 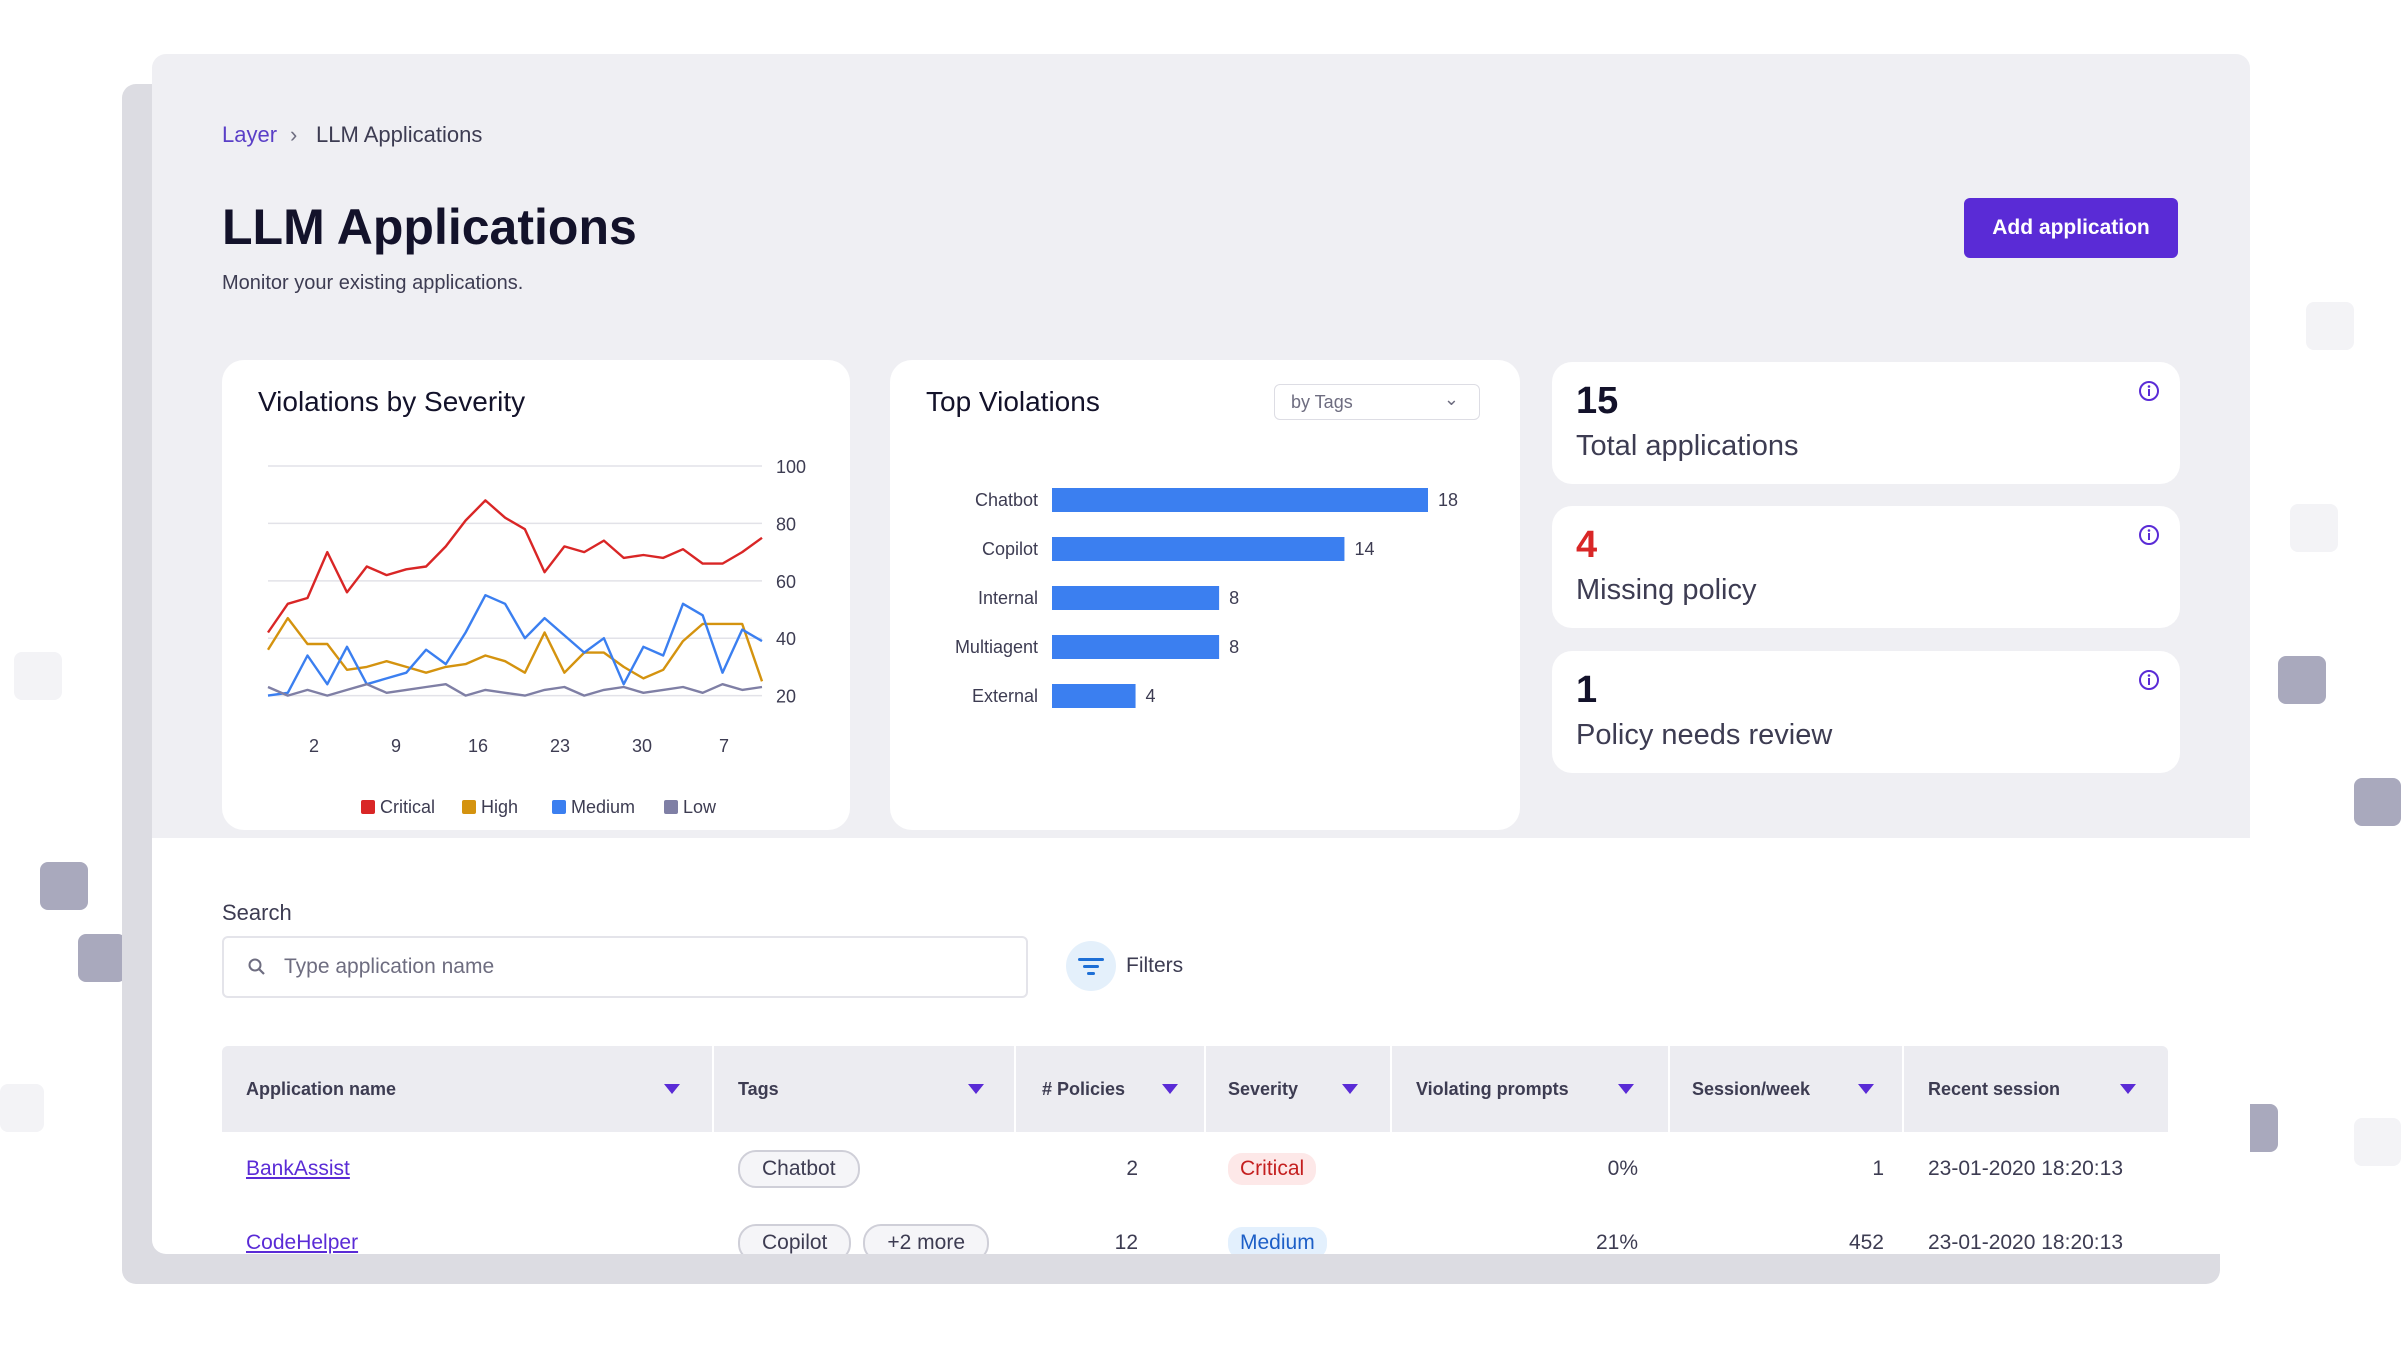 What do you see at coordinates (1704, 735) in the screenshot?
I see `kpi-label: Policy needs review` at bounding box center [1704, 735].